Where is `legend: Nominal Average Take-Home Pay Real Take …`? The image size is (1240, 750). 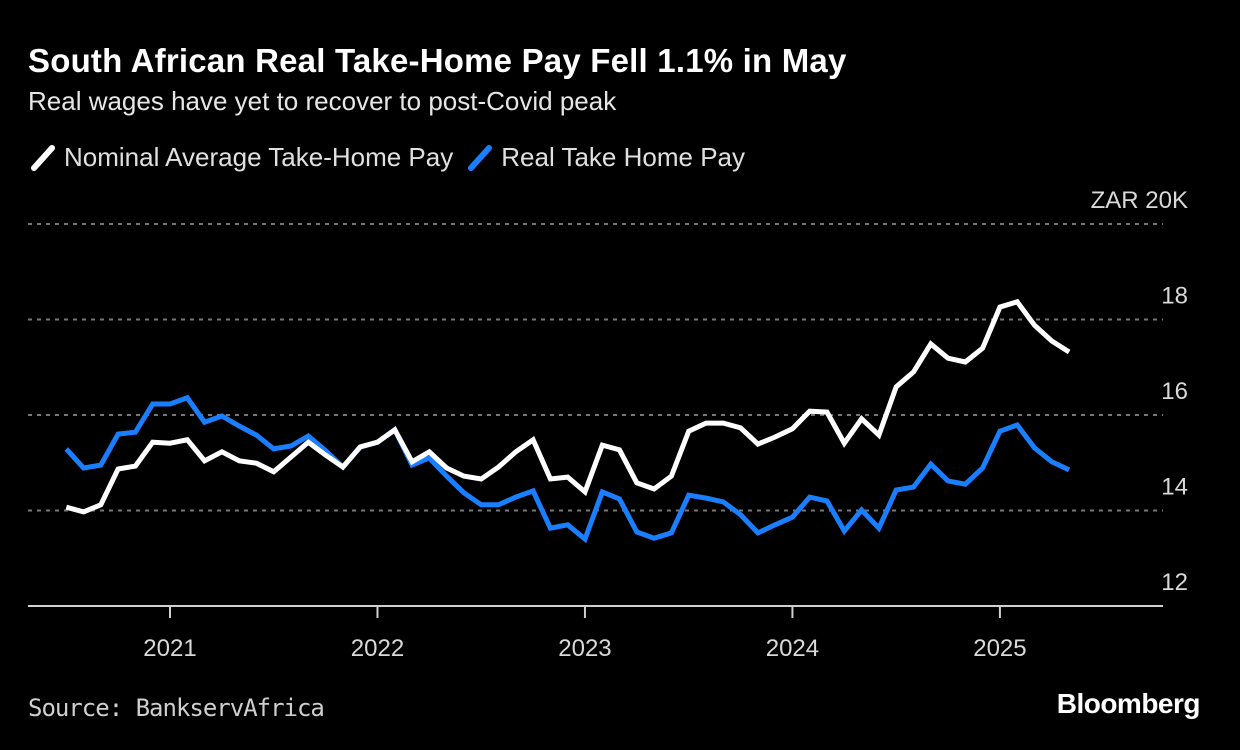
legend: Nominal Average Take-Home Pay Real Take … is located at coordinates (394, 157).